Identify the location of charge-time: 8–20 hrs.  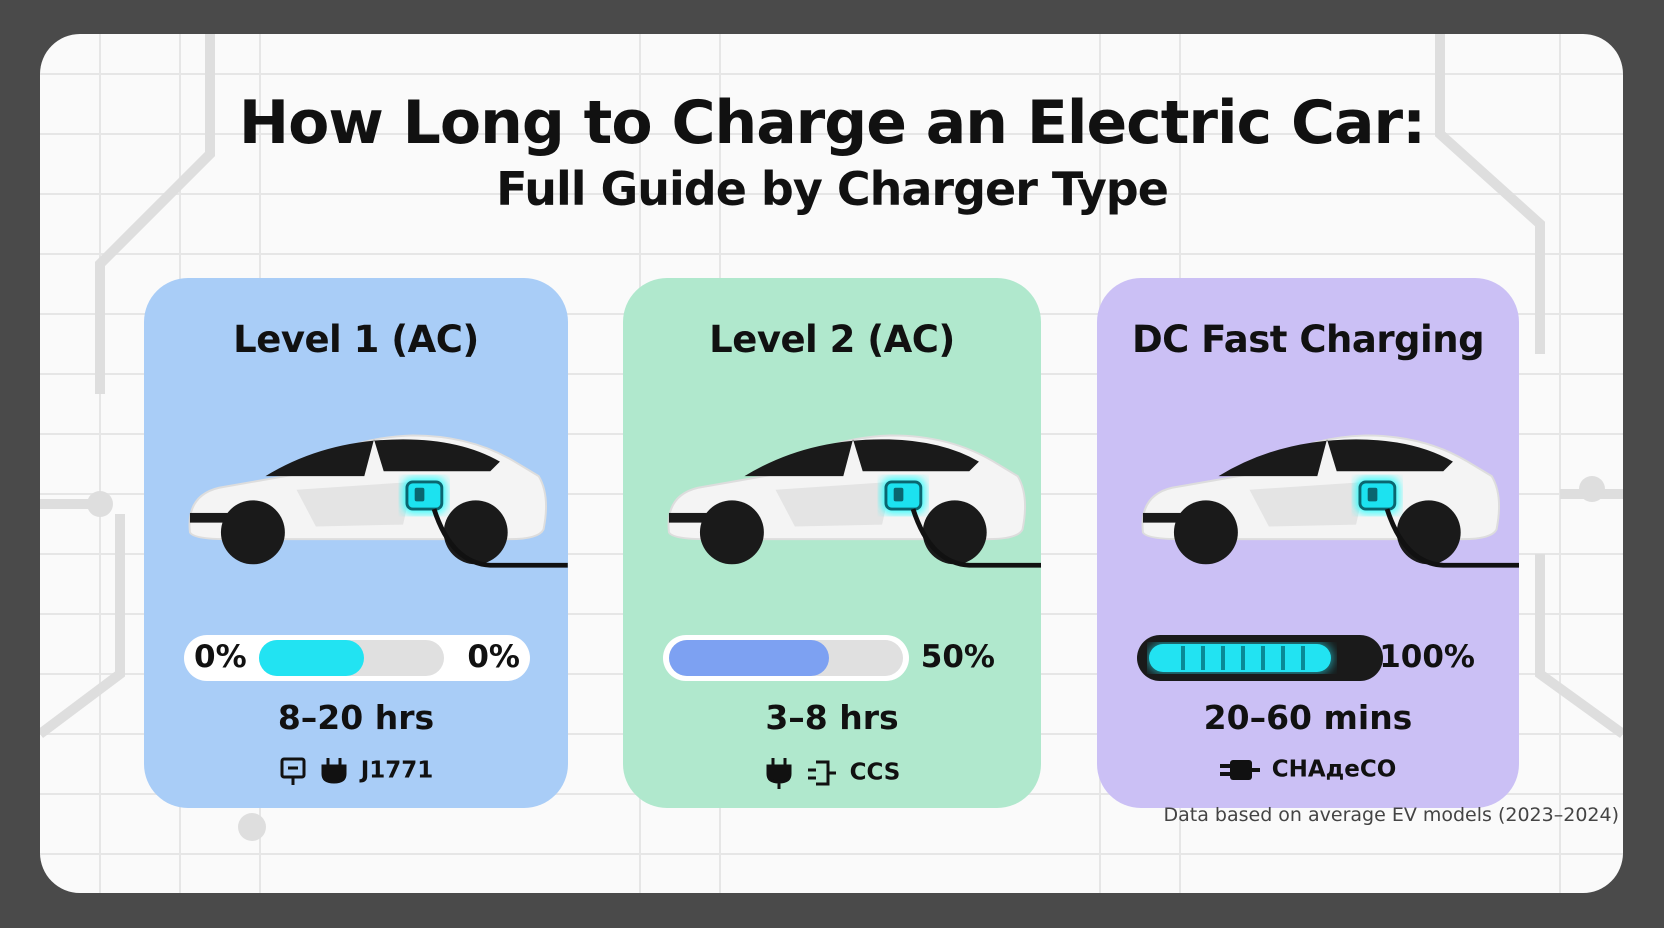
(356, 717).